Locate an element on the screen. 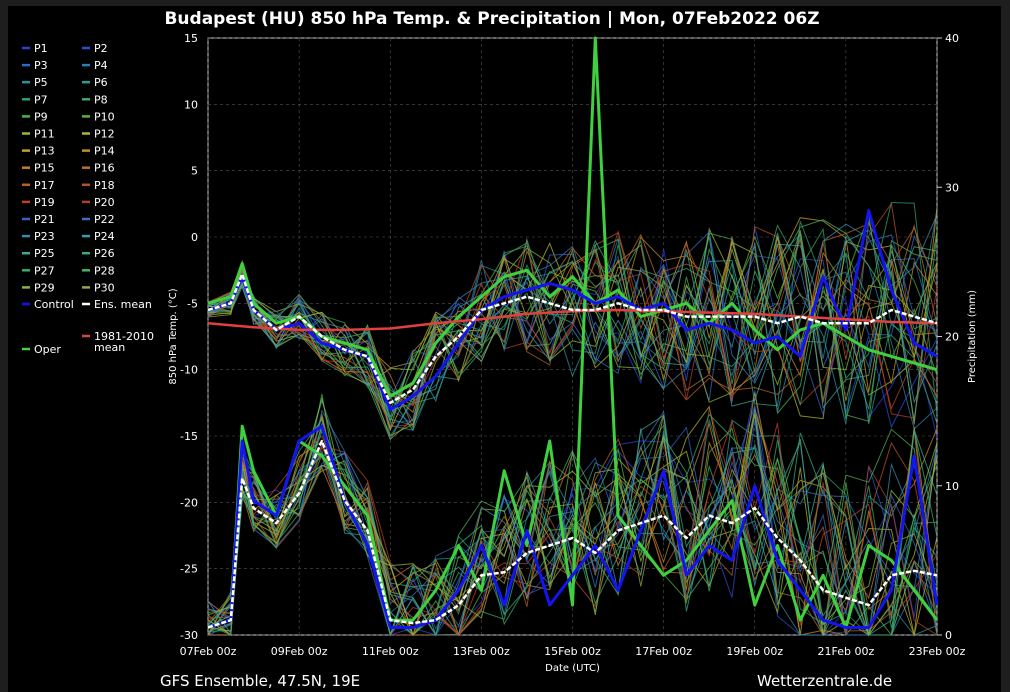 The height and width of the screenshot is (692, 1010). legend-item: P24 is located at coordinates (98, 236).